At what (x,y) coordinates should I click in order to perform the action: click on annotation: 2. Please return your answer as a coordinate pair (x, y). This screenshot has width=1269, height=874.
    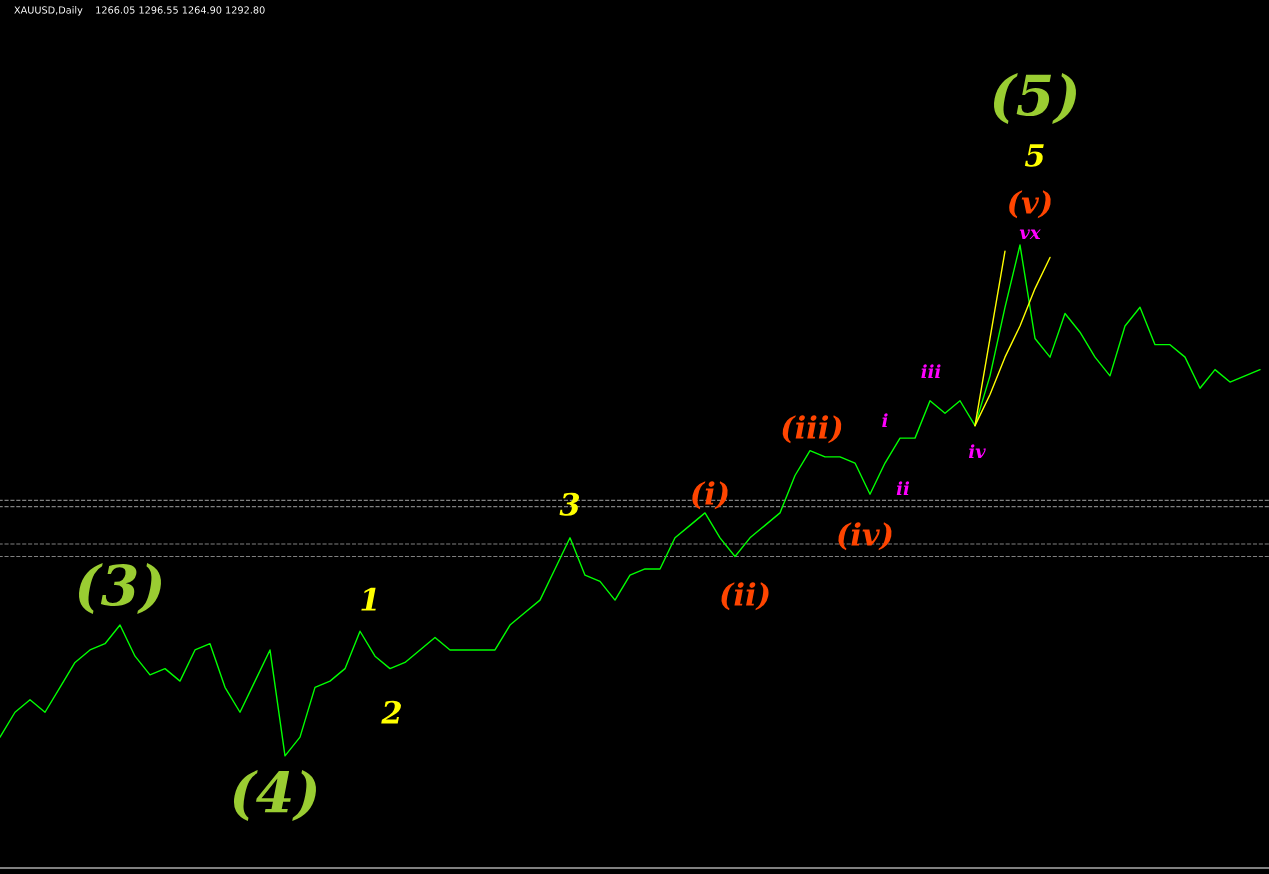
    Looking at the image, I should click on (391, 712).